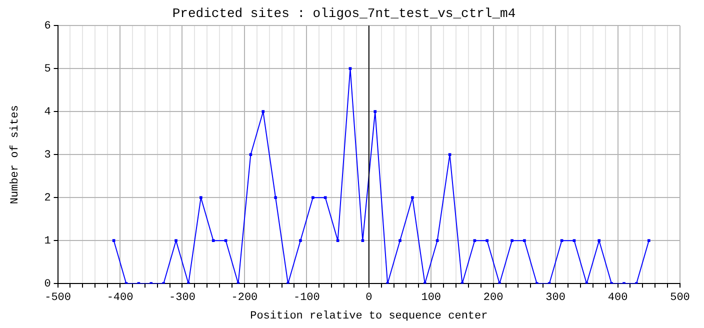  What do you see at coordinates (493, 298) in the screenshot?
I see `x-tick-label: 200` at bounding box center [493, 298].